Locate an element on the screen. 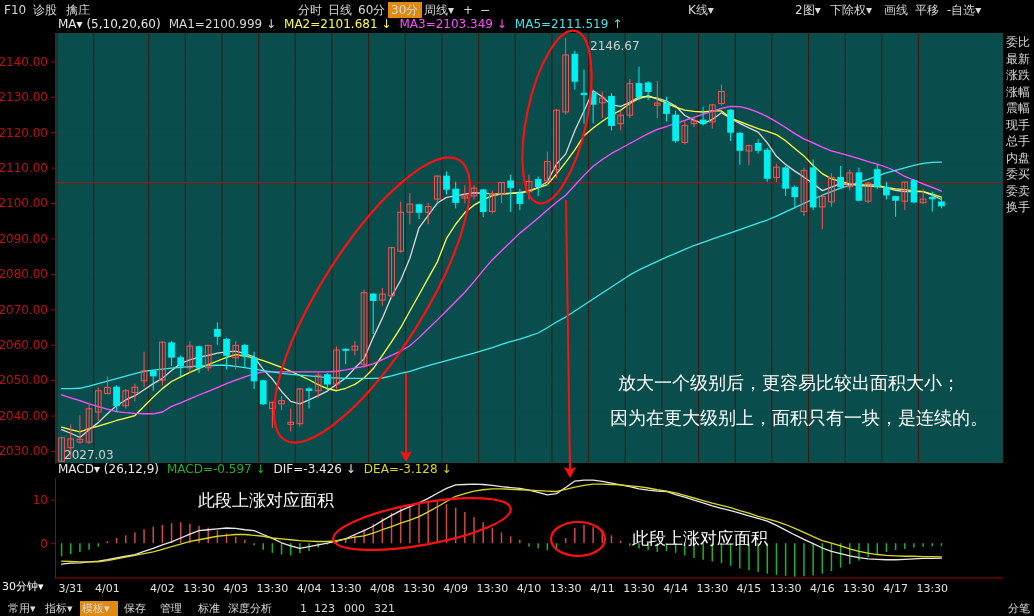 The width and height of the screenshot is (1034, 616). text: -自选▾ is located at coordinates (964, 10).